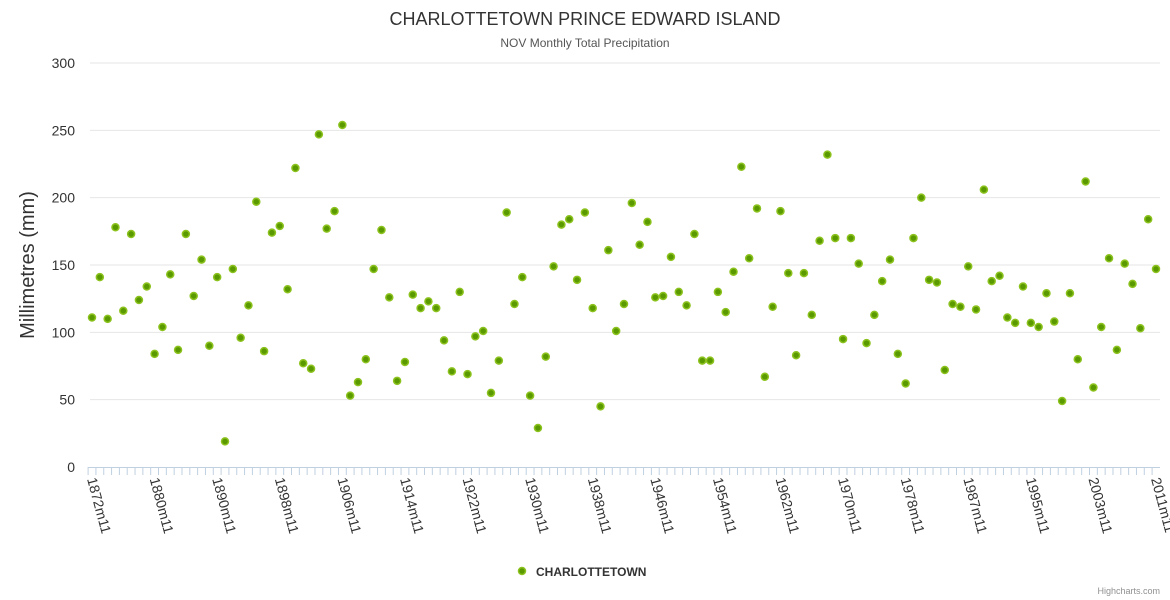 The height and width of the screenshot is (600, 1170). Describe the element at coordinates (99, 506) in the screenshot. I see `x-tick-label: 1872m11` at that location.